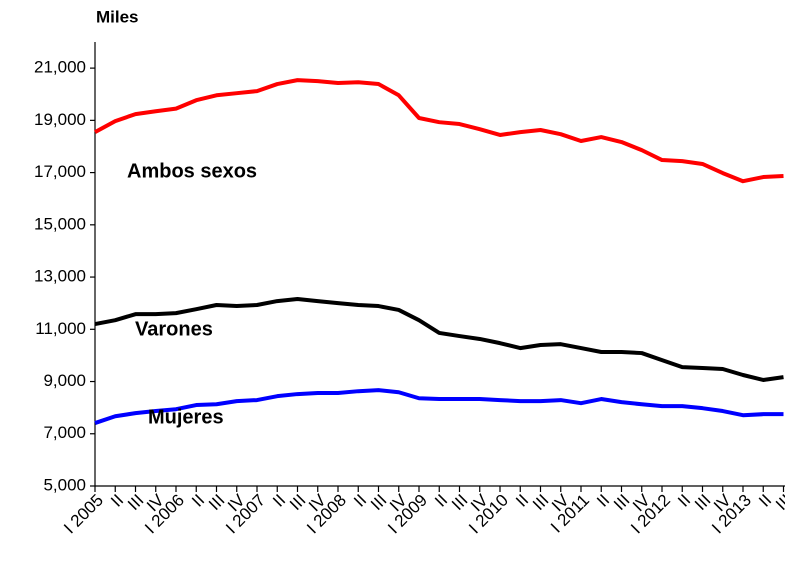 Image resolution: width=785 pixels, height=575 pixels. I want to click on series-label: Mujeres, so click(186, 417).